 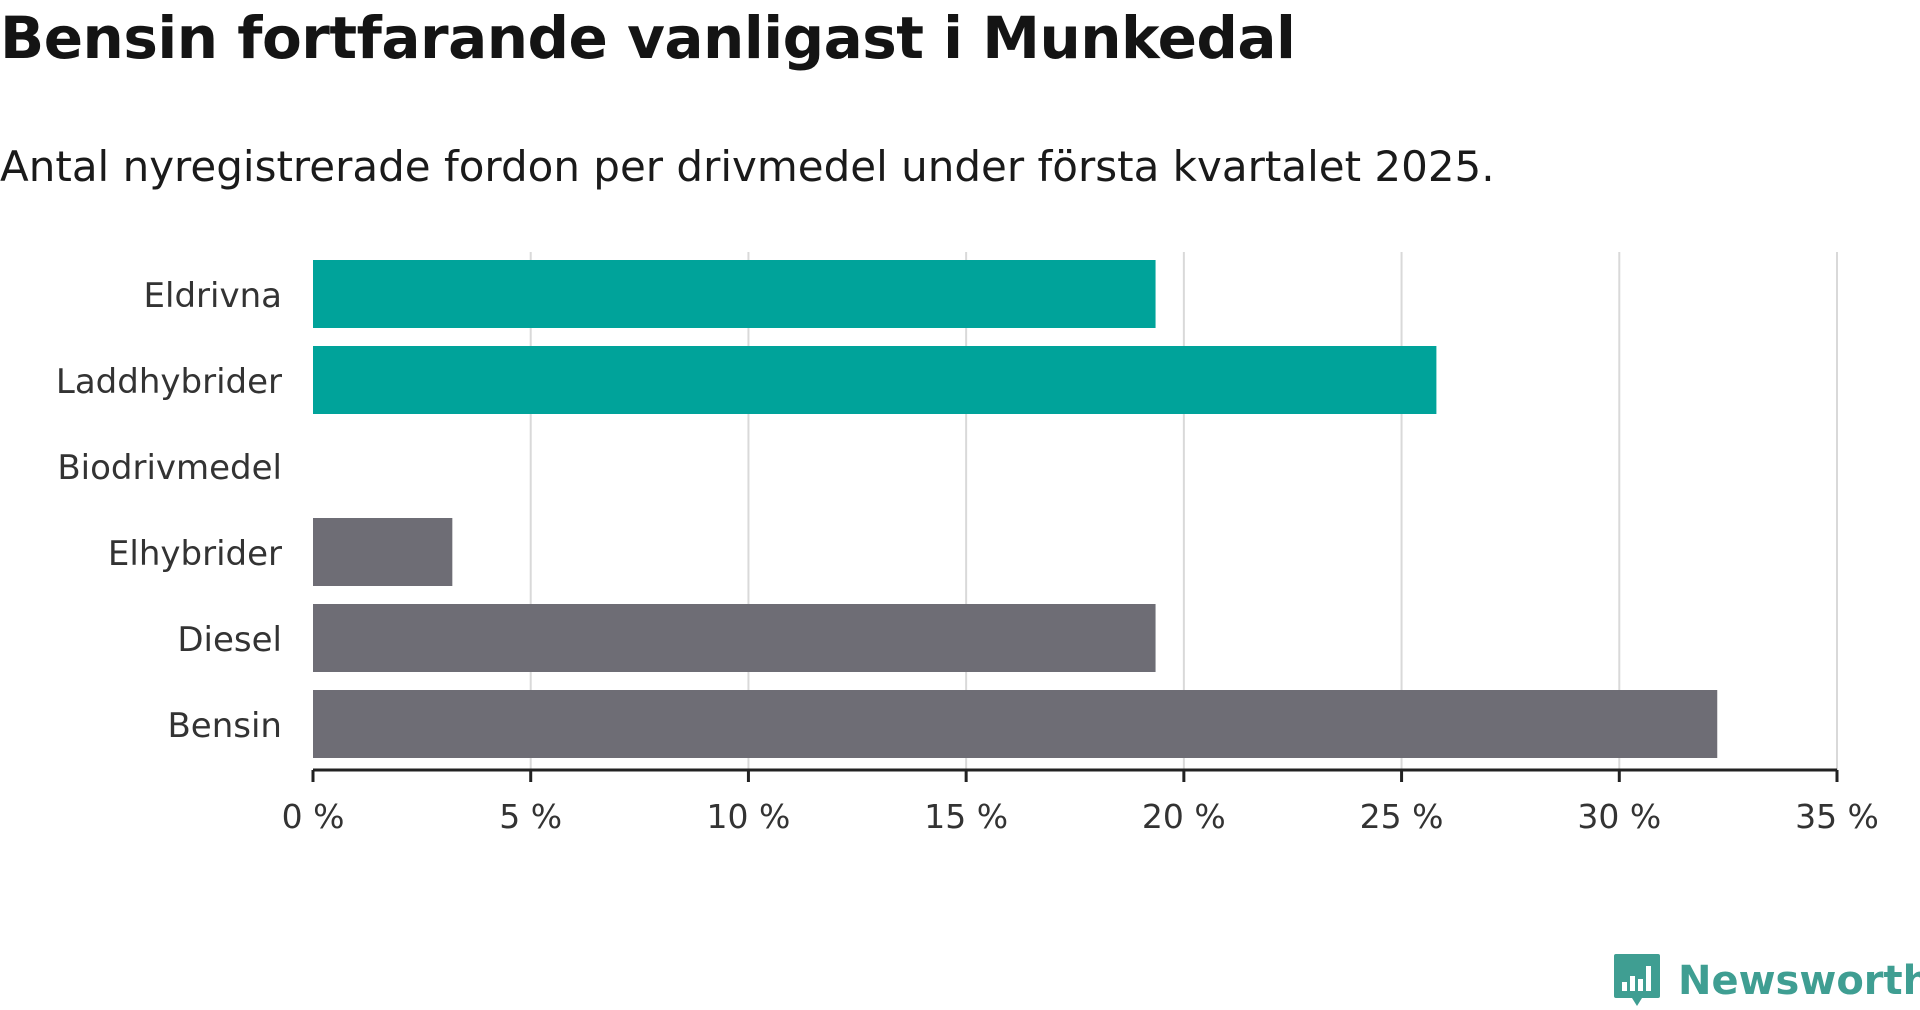 I want to click on bar-laddhybrider, so click(x=875, y=380).